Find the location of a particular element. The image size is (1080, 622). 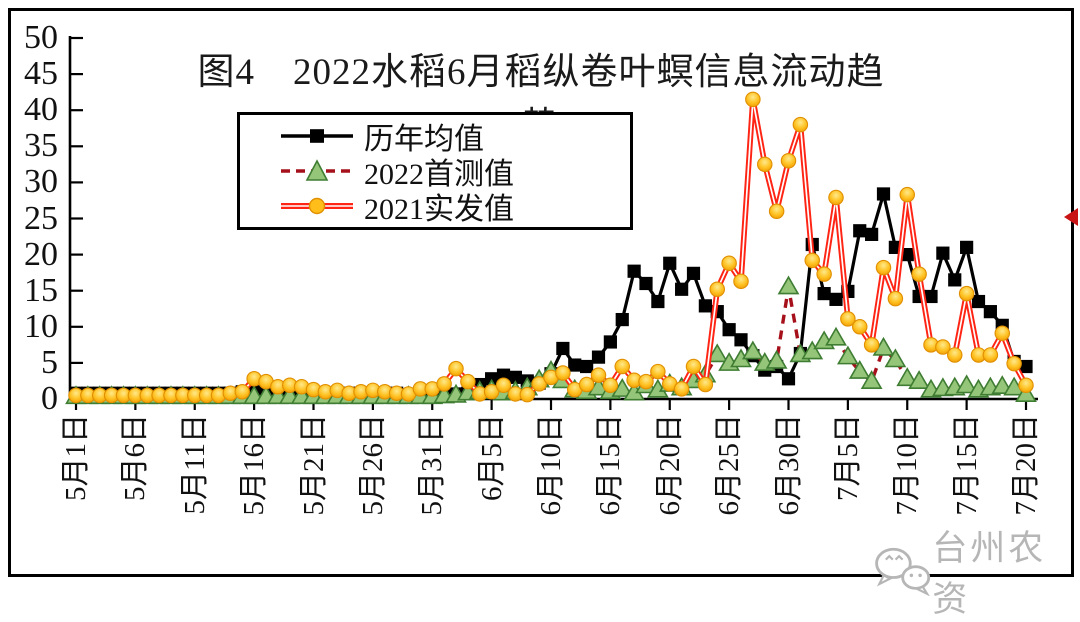

y-axis-label: 20 is located at coordinates (41, 254).